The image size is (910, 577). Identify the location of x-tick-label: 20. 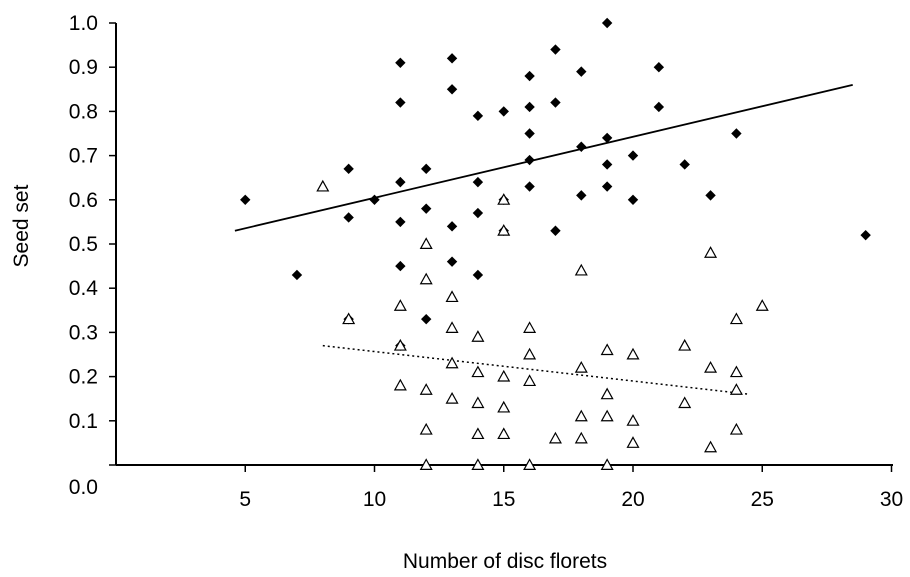
(632, 499).